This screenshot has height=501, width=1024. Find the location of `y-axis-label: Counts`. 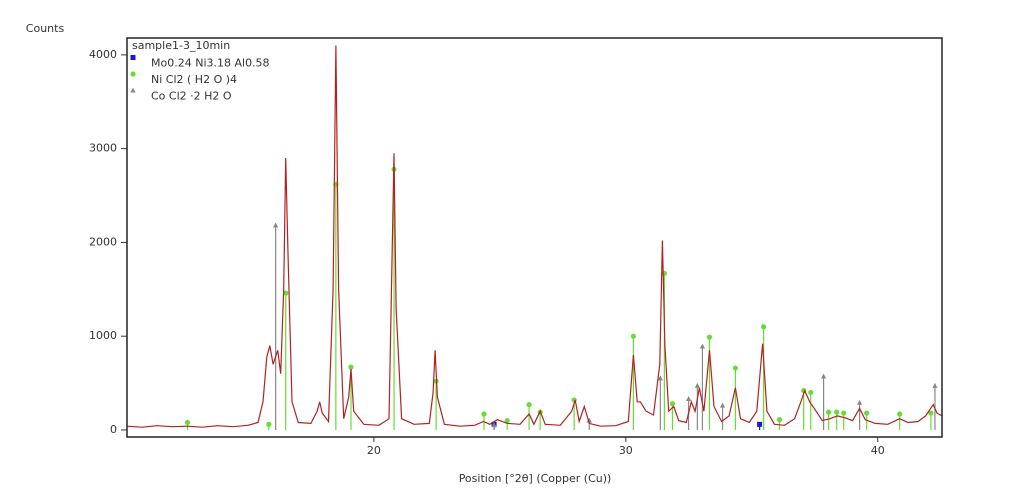

y-axis-label: Counts is located at coordinates (45, 28).